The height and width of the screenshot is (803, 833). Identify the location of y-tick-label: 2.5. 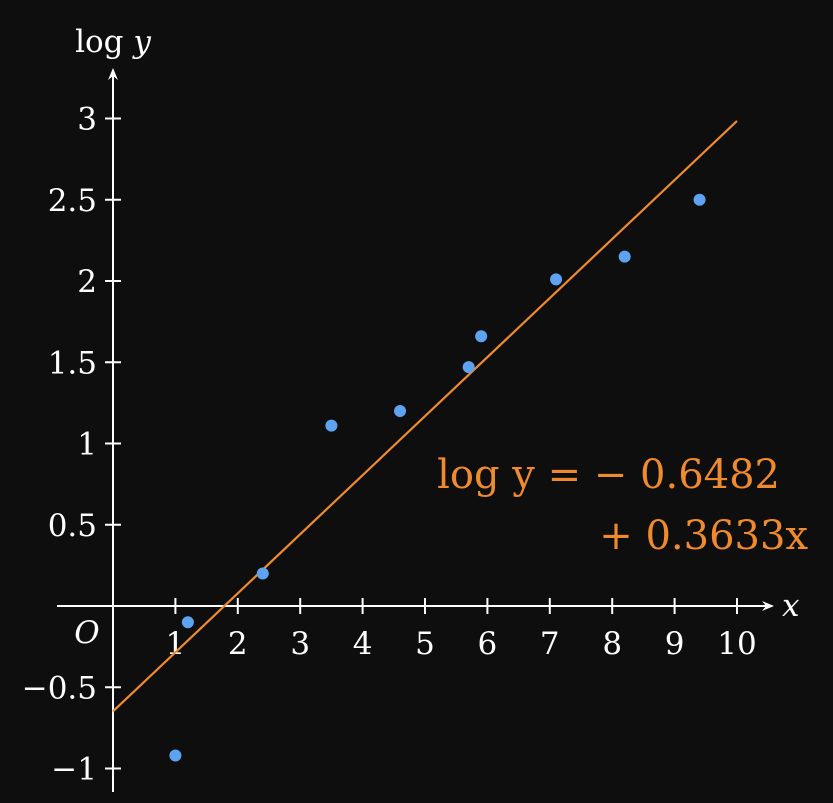
(72, 201).